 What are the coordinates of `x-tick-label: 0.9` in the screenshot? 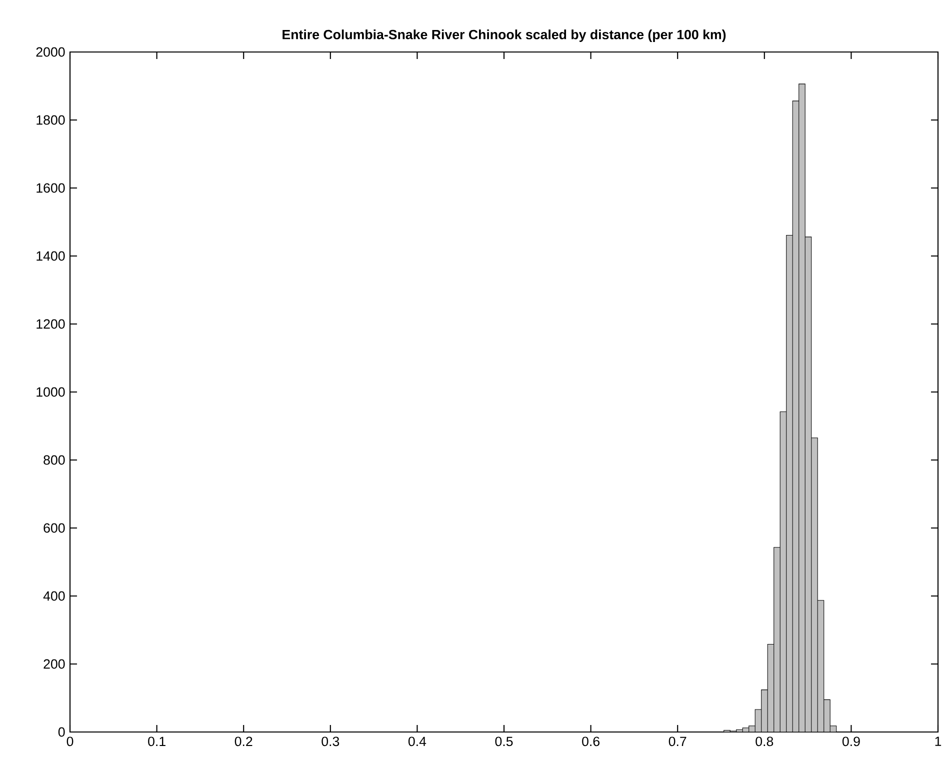 It's located at (851, 741).